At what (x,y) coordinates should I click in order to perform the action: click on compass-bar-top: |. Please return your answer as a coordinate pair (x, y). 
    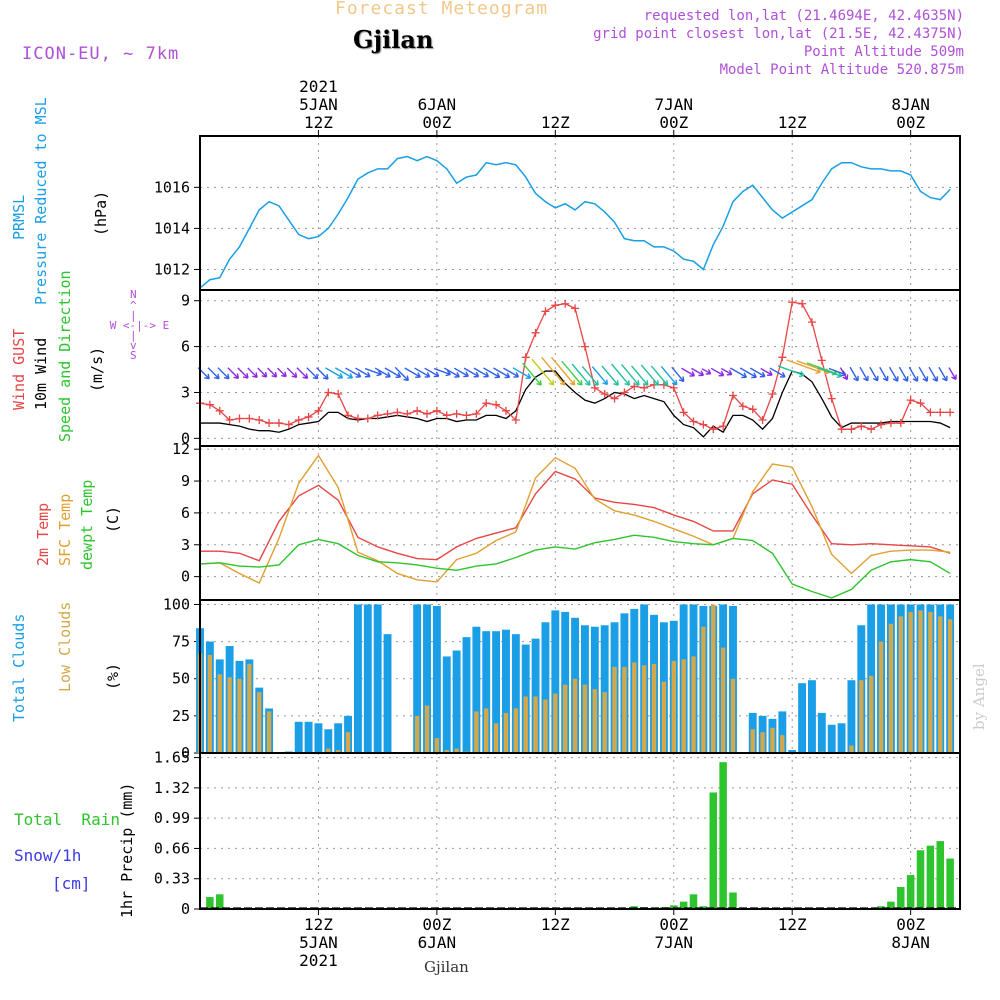
    Looking at the image, I should click on (133, 315).